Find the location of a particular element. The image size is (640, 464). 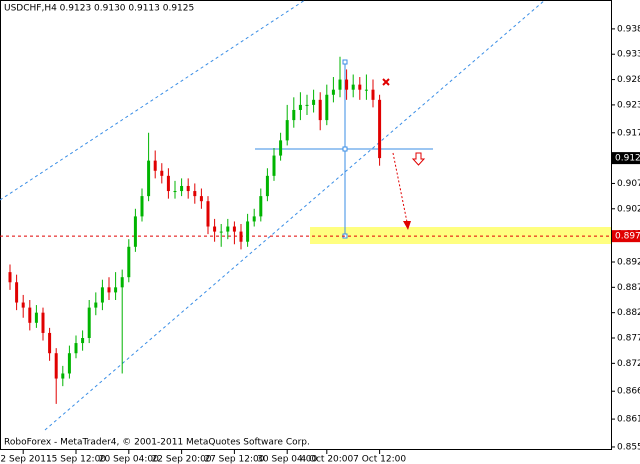

y-tick-label: 0.9025 is located at coordinates (628, 209).